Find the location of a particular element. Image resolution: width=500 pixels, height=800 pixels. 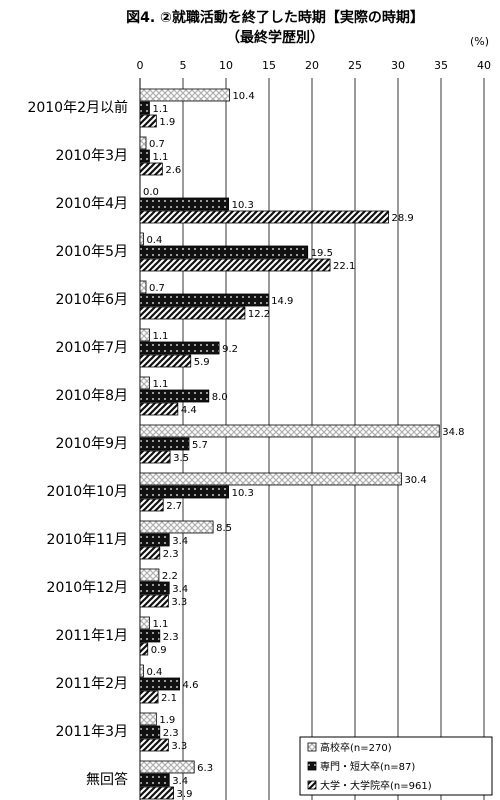

value-label: 12.2 is located at coordinates (259, 314).